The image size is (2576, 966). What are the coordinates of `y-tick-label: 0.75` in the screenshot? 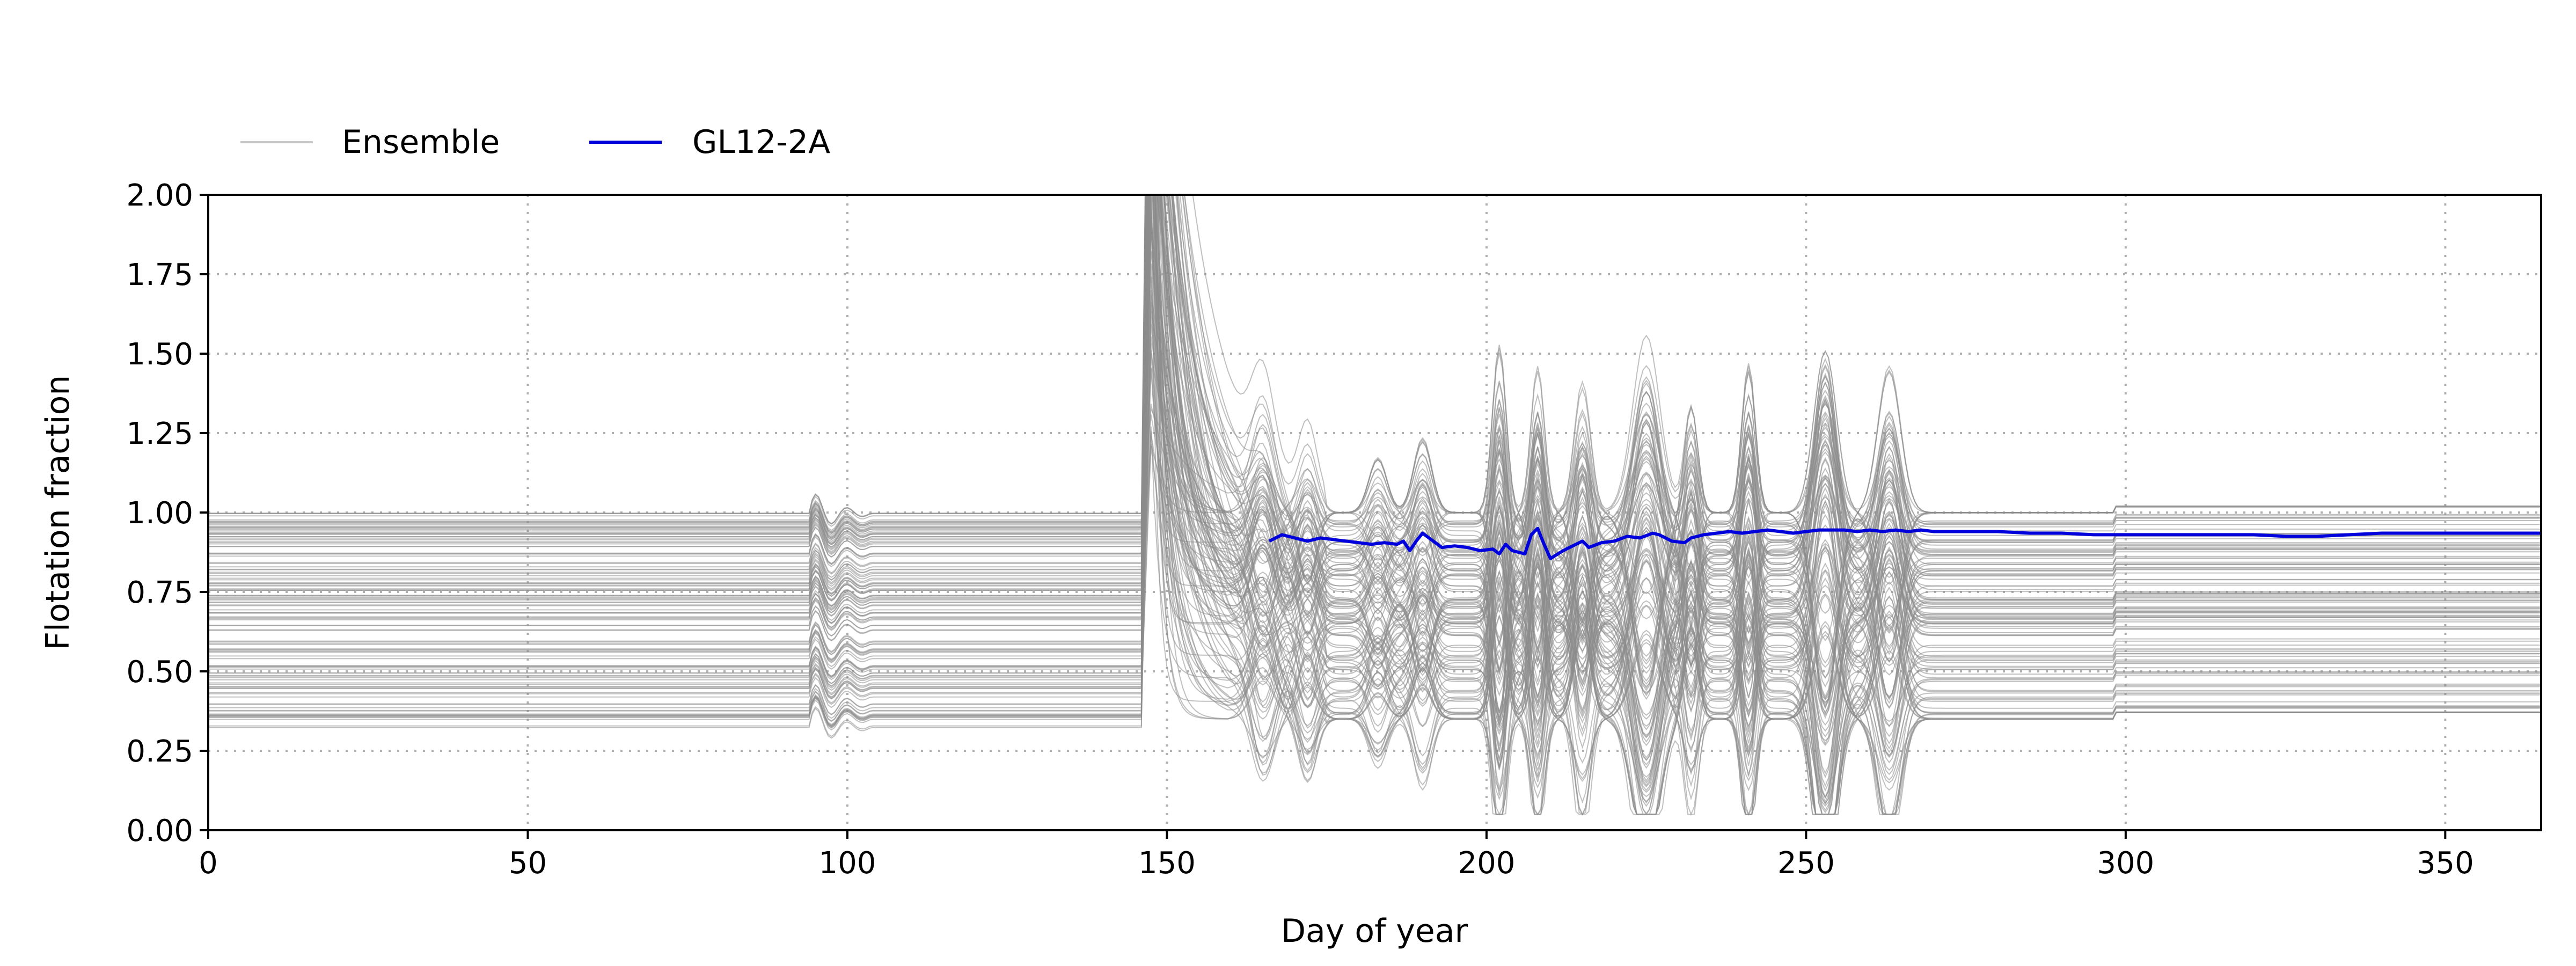 It's located at (159, 592).